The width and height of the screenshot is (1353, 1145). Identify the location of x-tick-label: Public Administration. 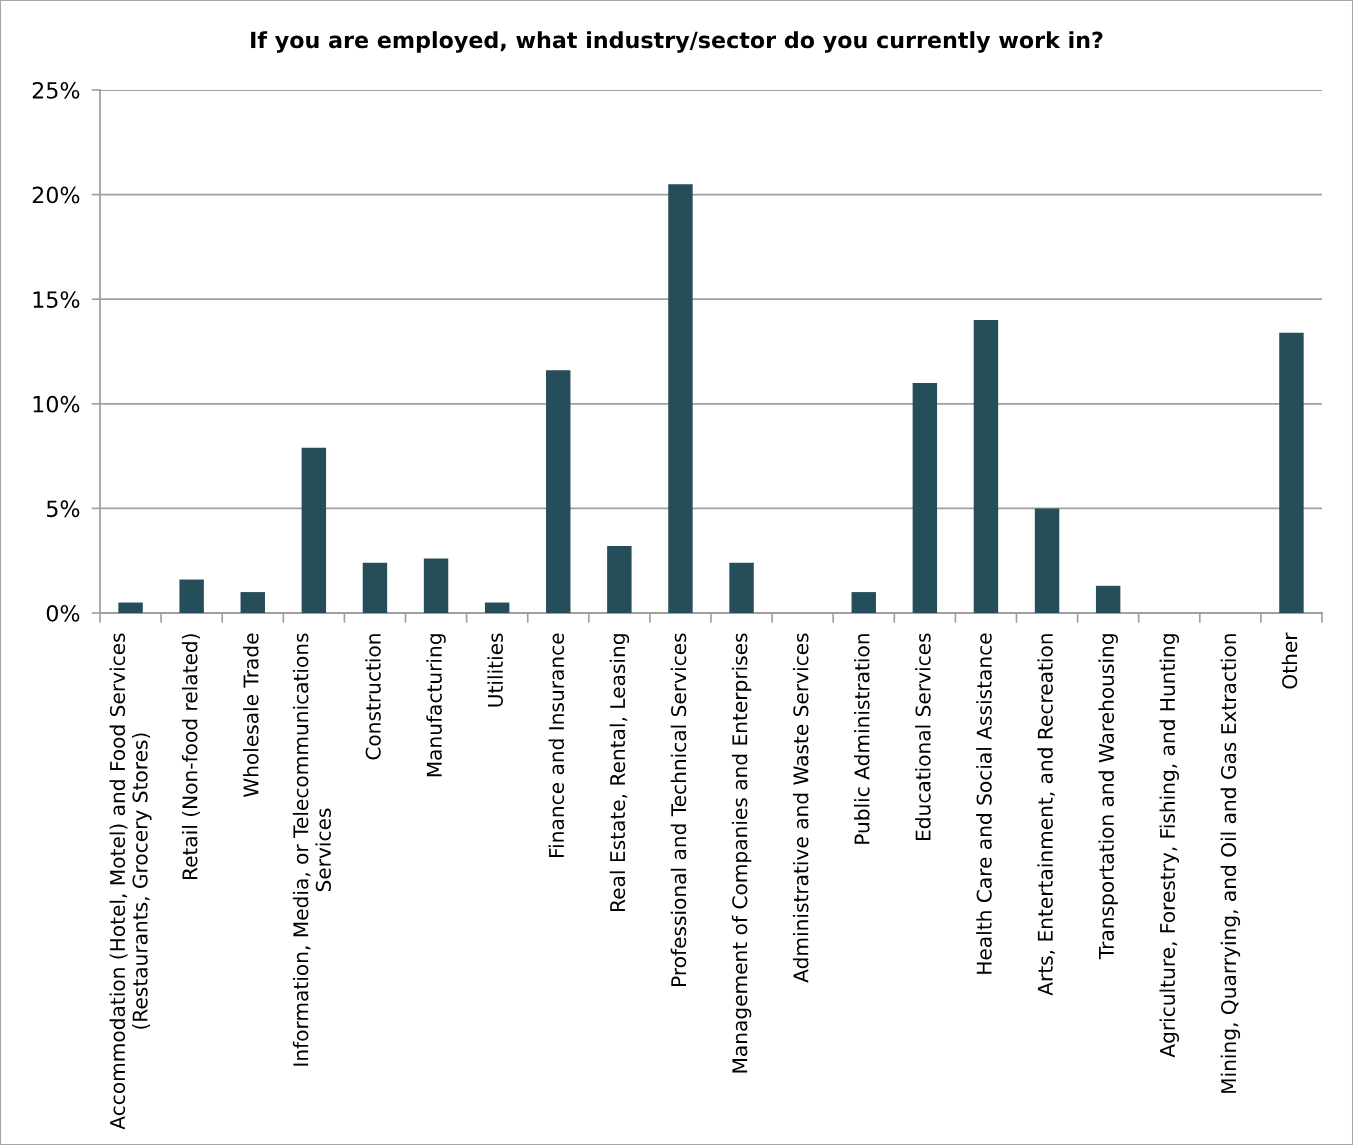
(862, 739).